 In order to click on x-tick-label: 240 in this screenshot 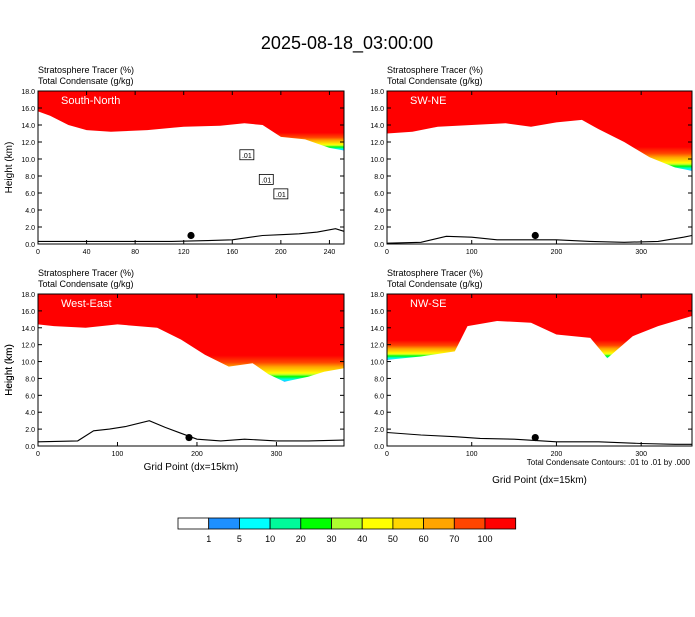, I will do `click(330, 252)`.